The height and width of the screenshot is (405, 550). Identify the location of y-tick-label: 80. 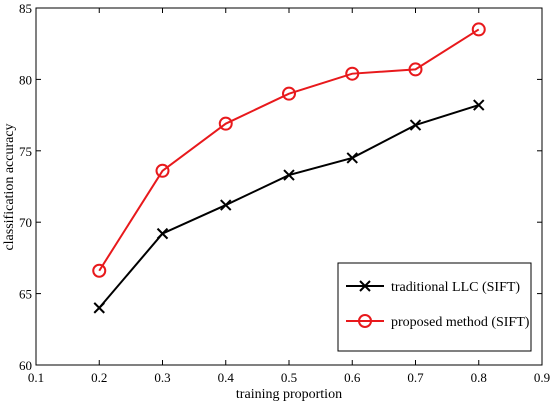
(25, 79).